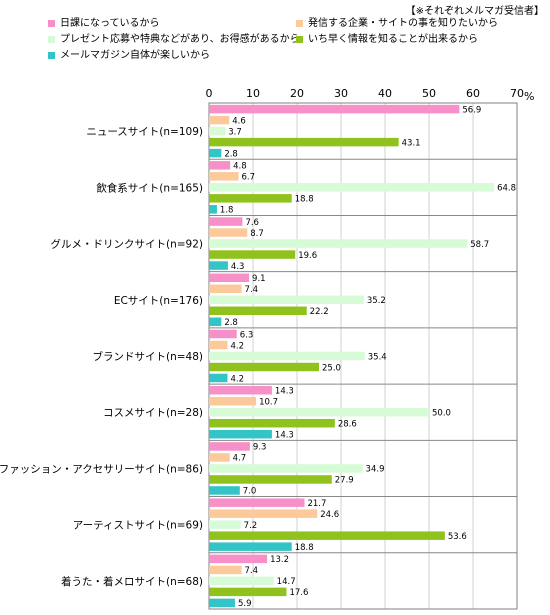  Describe the element at coordinates (149, 187) in the screenshot. I see `category-label: 飲食系サイト(n=165)` at that location.